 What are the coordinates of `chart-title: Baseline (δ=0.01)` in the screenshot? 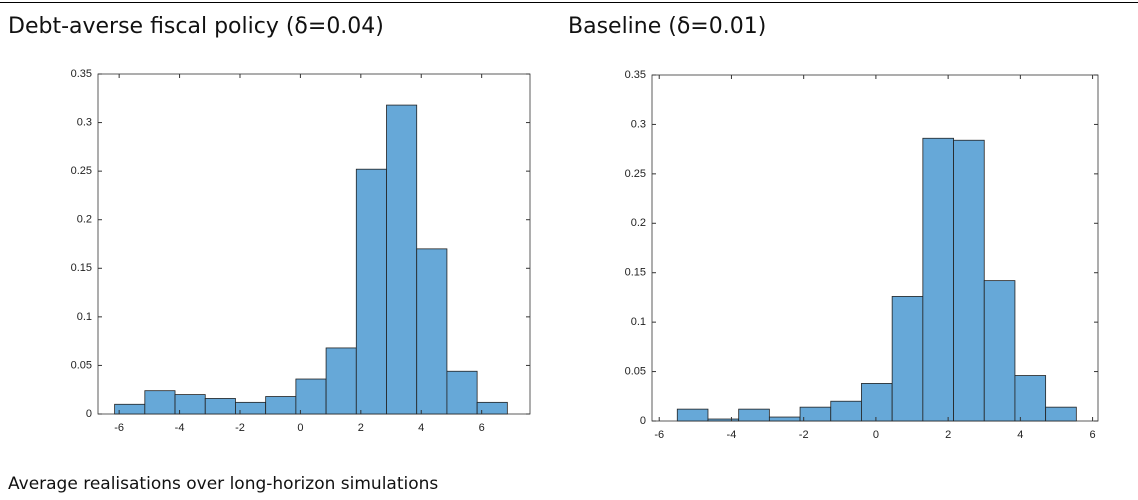 It's located at (667, 26).